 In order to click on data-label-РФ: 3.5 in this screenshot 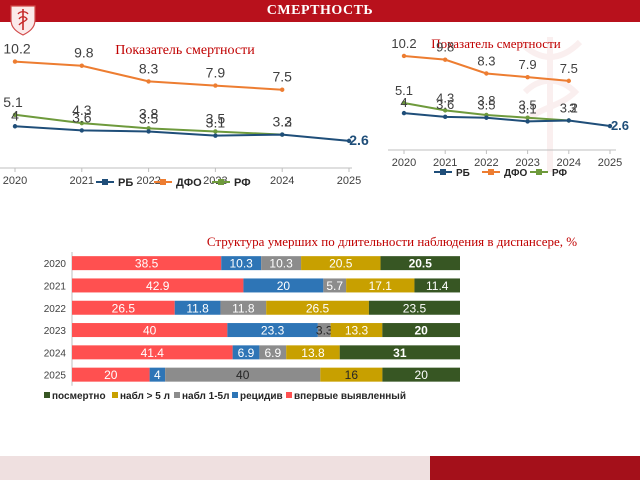, I will do `click(216, 118)`.